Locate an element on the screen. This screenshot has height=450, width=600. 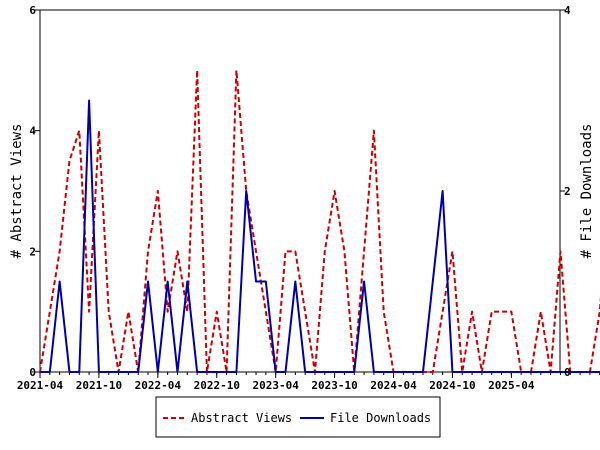
y-right-tick-label: 4 is located at coordinates (567, 10).